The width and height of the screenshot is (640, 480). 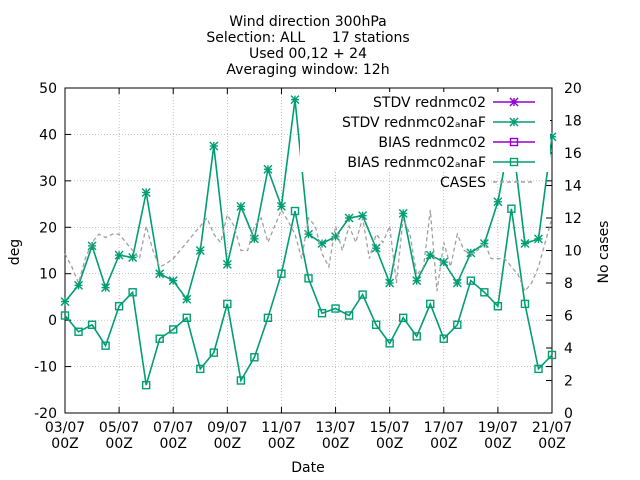 I want to click on x-tick-label-date: 09/07, so click(x=227, y=428).